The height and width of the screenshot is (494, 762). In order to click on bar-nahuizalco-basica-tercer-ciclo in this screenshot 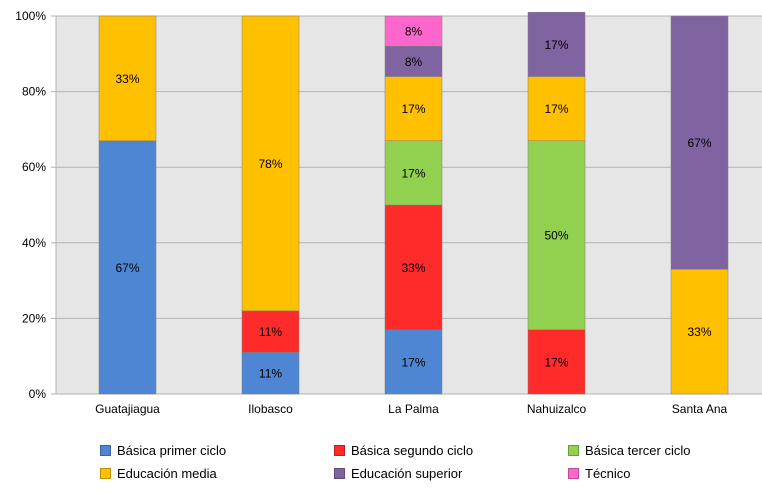, I will do `click(556, 235)`.